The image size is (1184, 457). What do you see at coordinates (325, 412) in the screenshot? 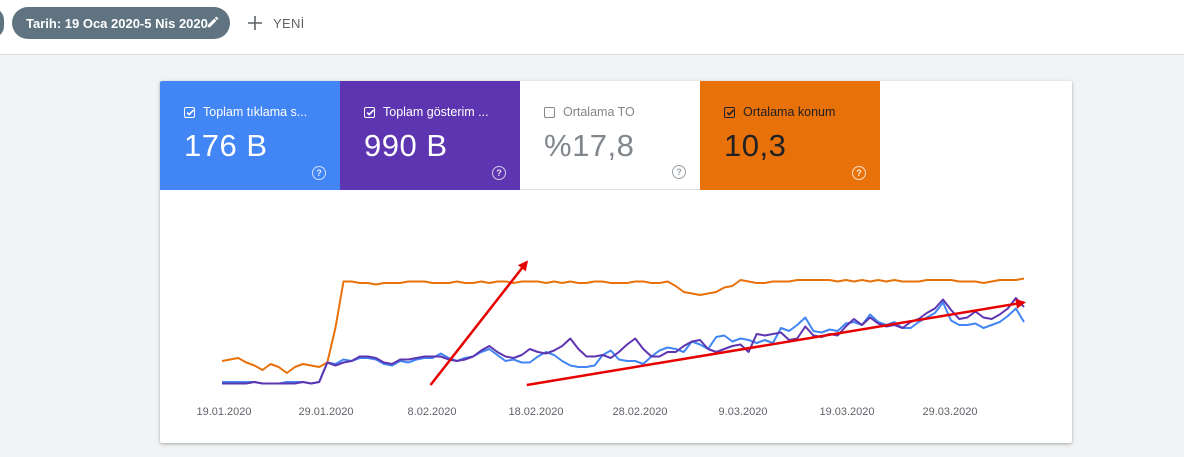
I see `x-tick-label: 29.01.2020` at bounding box center [325, 412].